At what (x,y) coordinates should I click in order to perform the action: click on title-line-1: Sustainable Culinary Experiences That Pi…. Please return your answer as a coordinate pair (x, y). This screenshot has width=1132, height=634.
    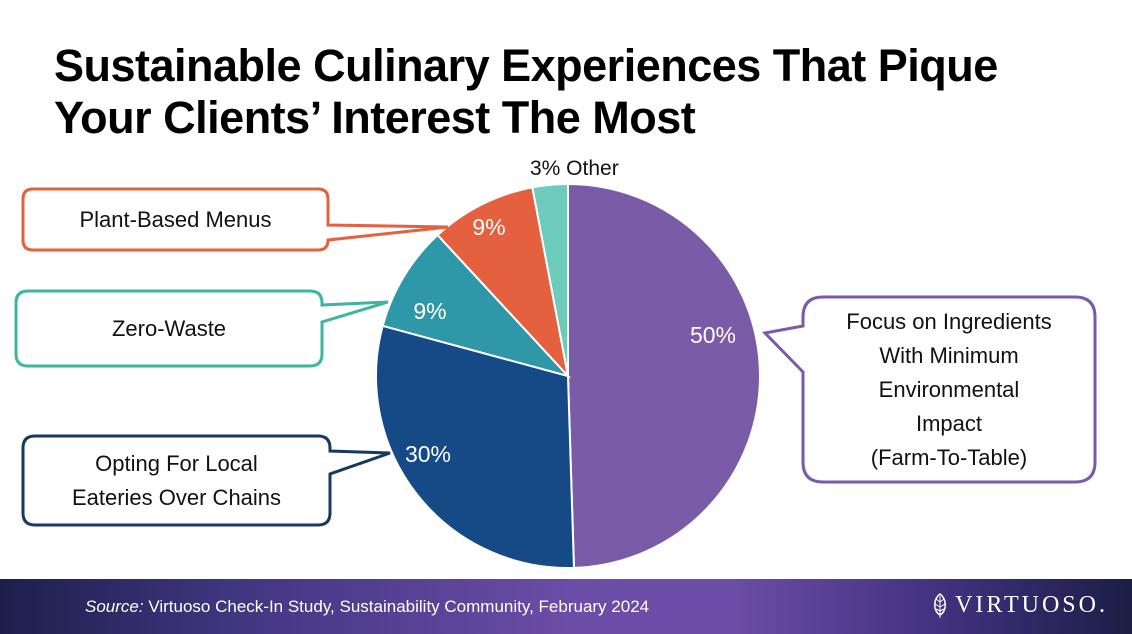
    Looking at the image, I should click on (526, 65).